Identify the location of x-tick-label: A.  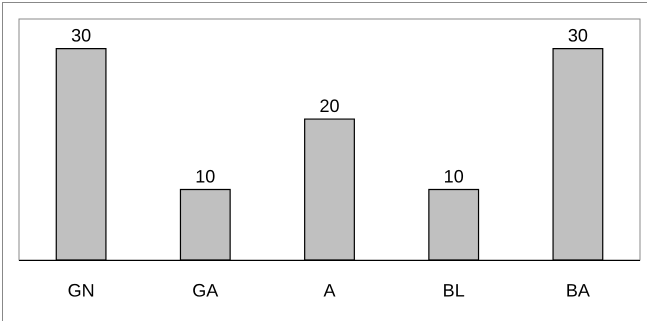
(329, 290).